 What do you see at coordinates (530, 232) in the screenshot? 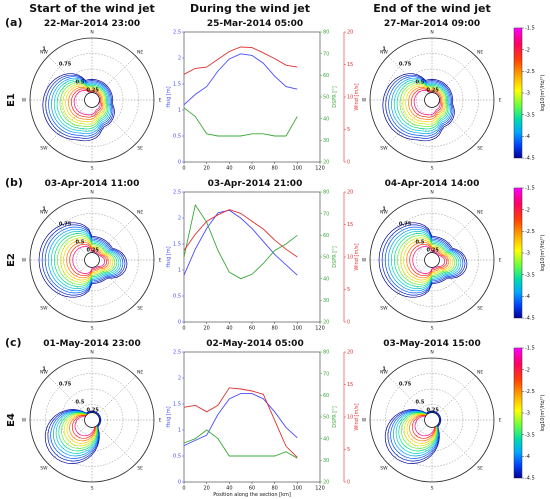
I see `colorbar-tick-label: -2.5` at bounding box center [530, 232].